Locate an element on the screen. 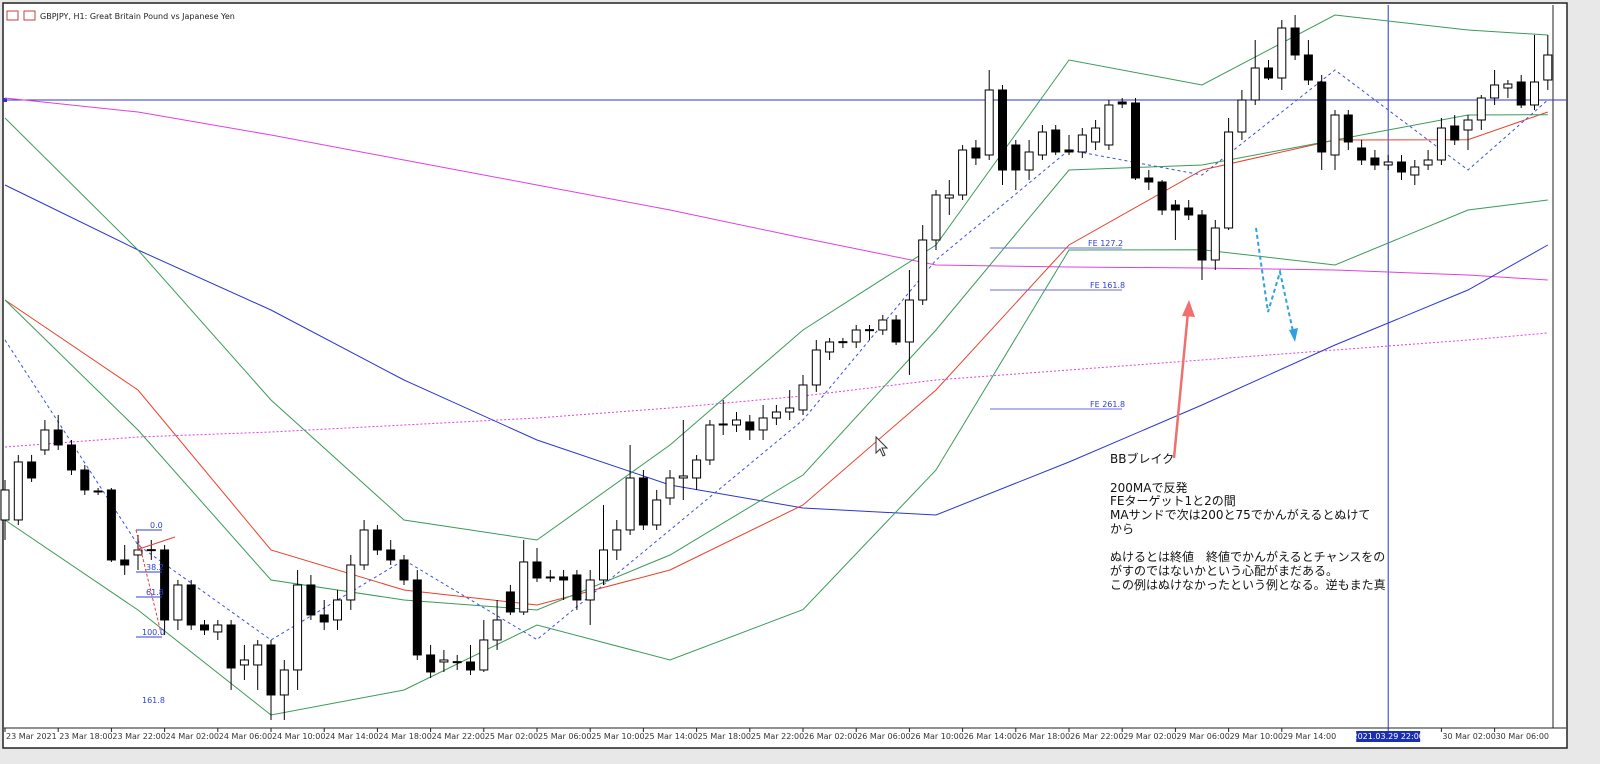 The height and width of the screenshot is (764, 1600). x-tick-label: 23 Mar 2021 is located at coordinates (31, 736).